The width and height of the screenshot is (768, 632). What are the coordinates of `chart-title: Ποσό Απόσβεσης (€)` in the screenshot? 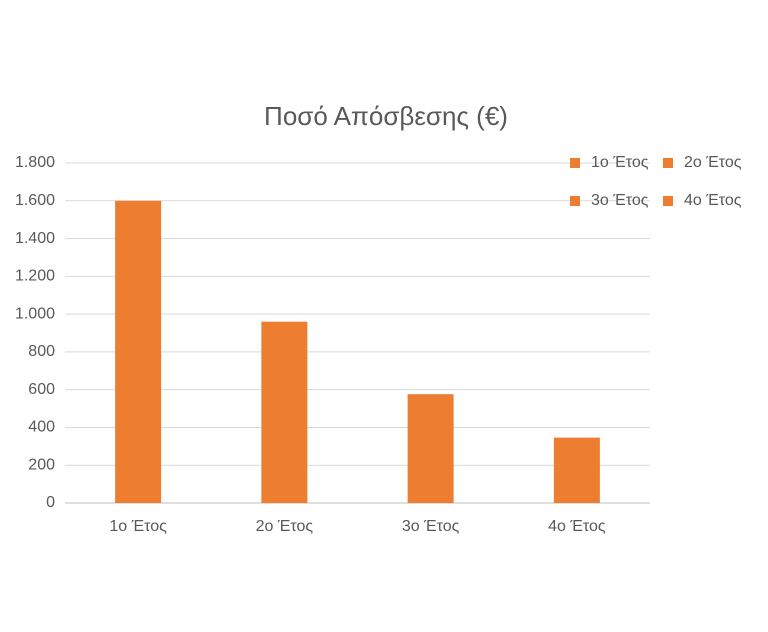 It's located at (386, 116).